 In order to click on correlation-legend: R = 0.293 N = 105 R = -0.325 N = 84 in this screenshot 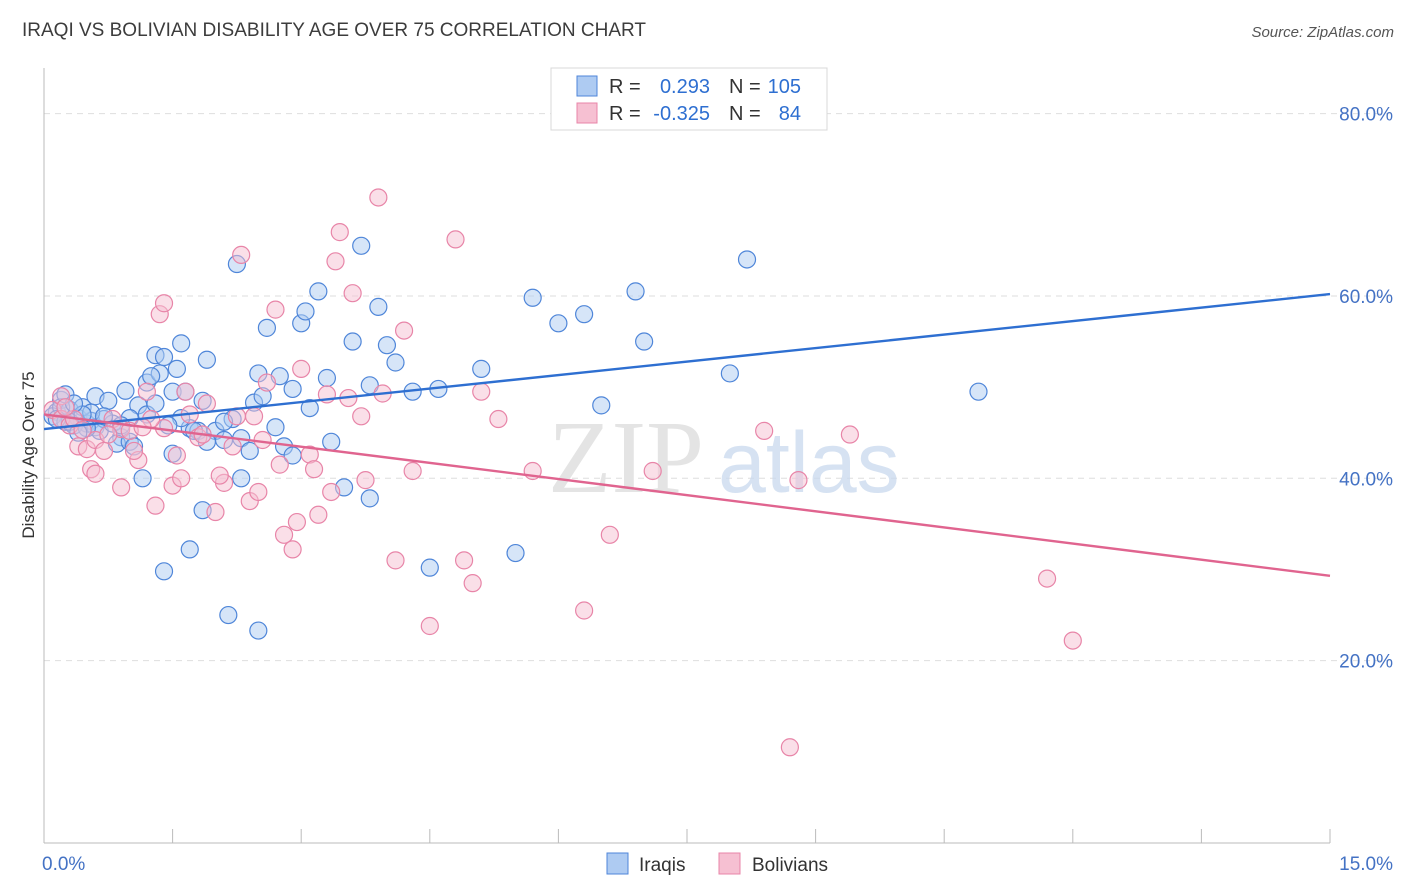, I will do `click(689, 99)`.